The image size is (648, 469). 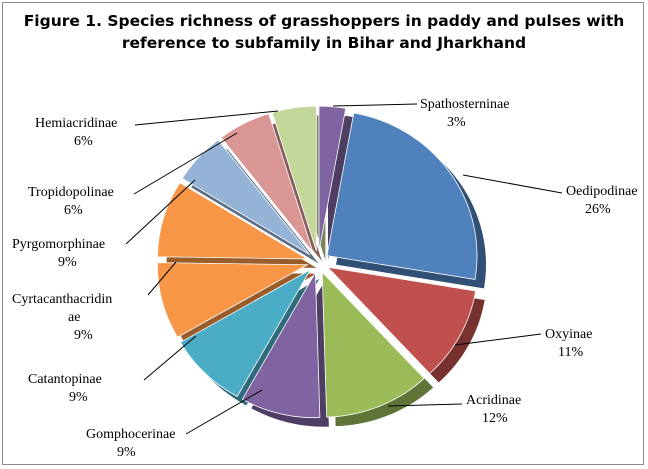 What do you see at coordinates (373, 344) in the screenshot?
I see `slice-acridinae` at bounding box center [373, 344].